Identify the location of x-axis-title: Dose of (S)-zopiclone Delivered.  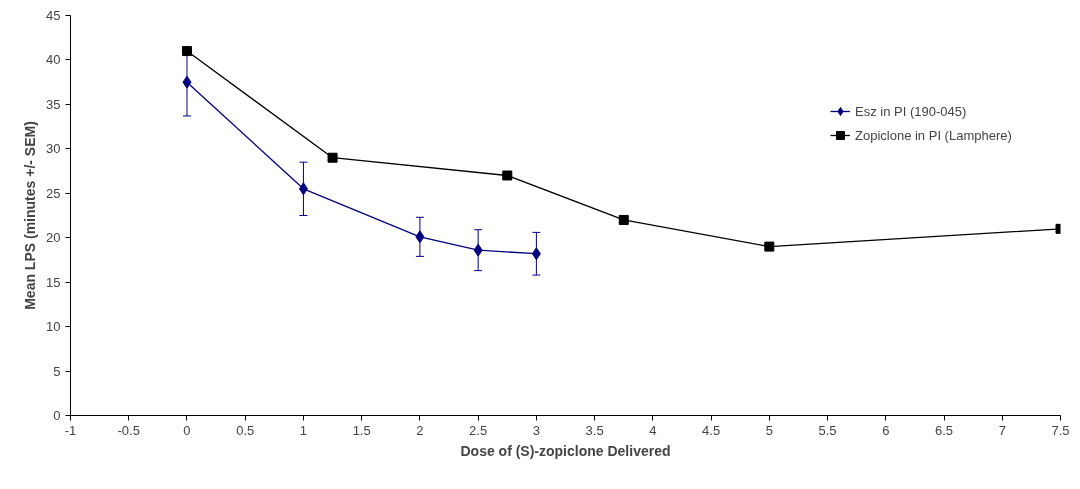
(565, 450).